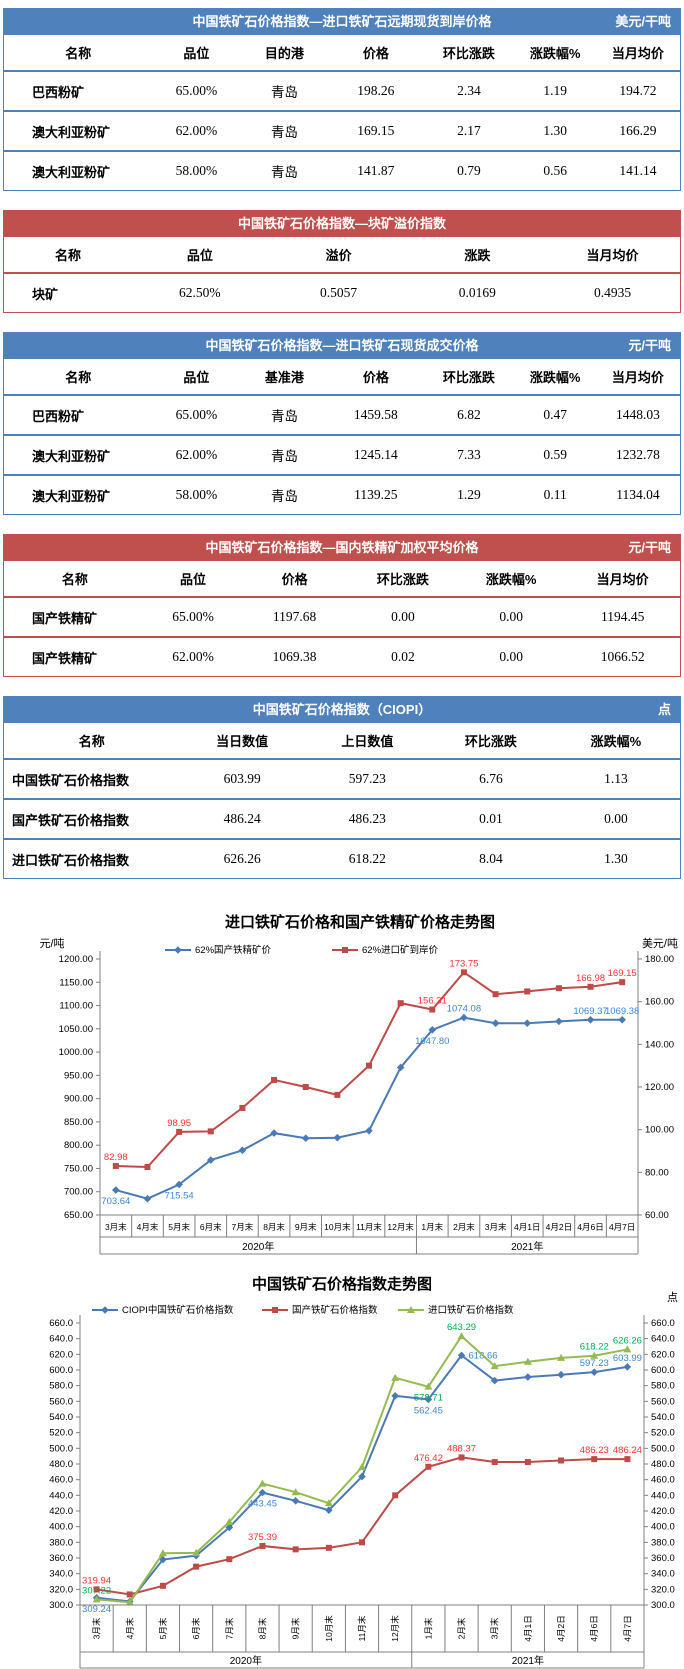 This screenshot has width=684, height=1669. Describe the element at coordinates (274, 1227) in the screenshot. I see `x-axis-category-label: 8月末` at that location.